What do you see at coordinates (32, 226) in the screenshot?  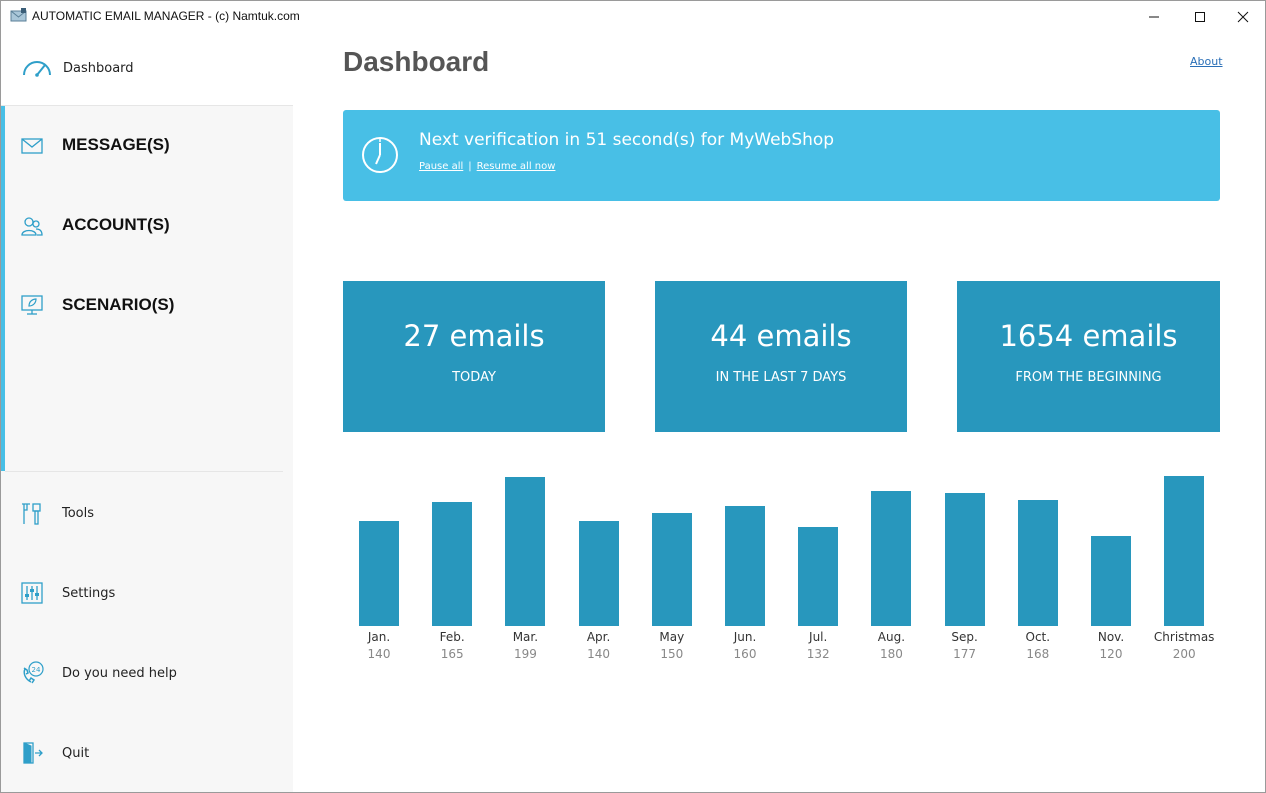 I see `users-icon` at bounding box center [32, 226].